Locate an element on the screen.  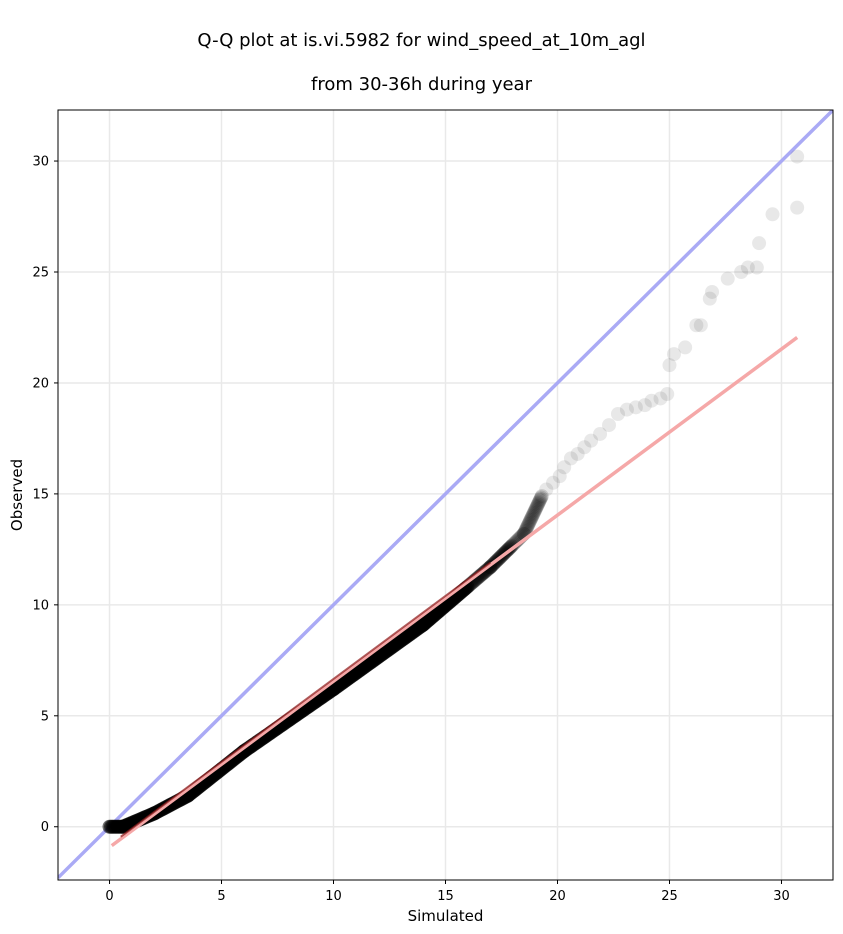
x-tick-label: 20 is located at coordinates (557, 896).